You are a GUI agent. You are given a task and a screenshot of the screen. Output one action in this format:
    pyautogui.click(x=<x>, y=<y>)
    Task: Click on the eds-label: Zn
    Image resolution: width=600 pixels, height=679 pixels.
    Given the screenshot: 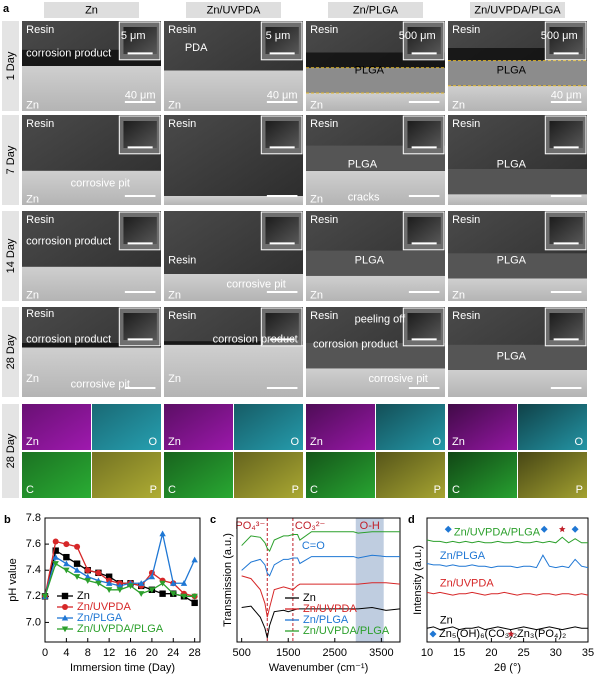 What is the action you would take?
    pyautogui.click(x=174, y=442)
    